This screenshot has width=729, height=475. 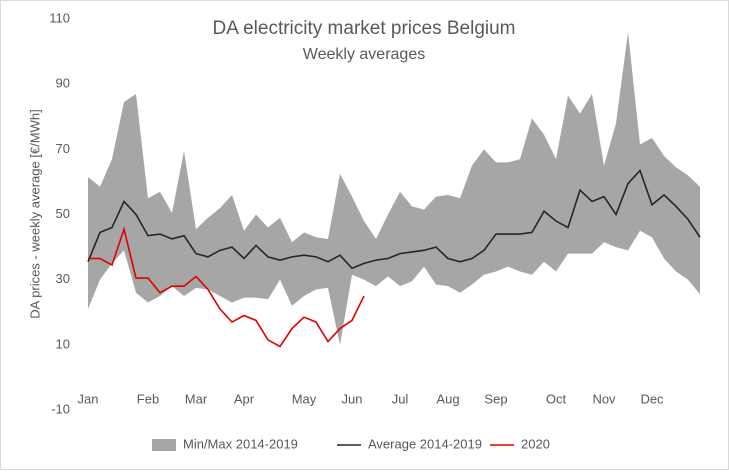 What do you see at coordinates (63, 83) in the screenshot?
I see `y-tick-label: 90` at bounding box center [63, 83].